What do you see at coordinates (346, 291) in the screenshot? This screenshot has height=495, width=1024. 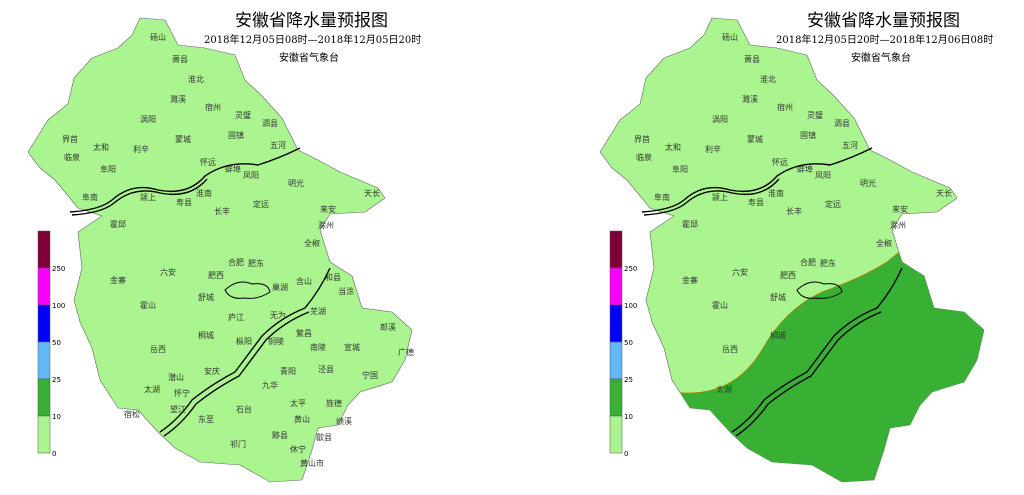 I see `city-label: 当涂` at bounding box center [346, 291].